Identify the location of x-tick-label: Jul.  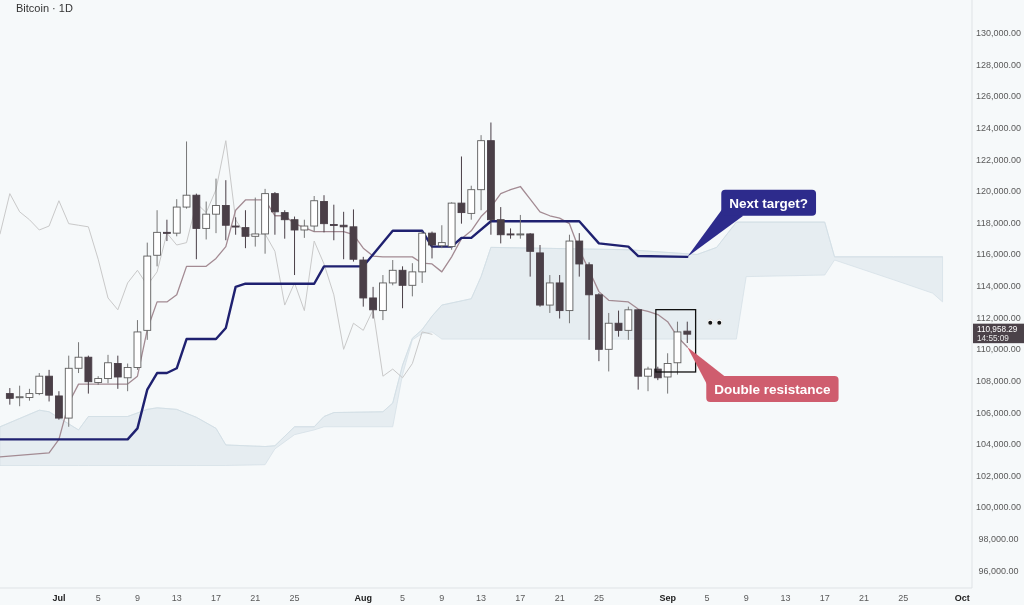
(59, 598).